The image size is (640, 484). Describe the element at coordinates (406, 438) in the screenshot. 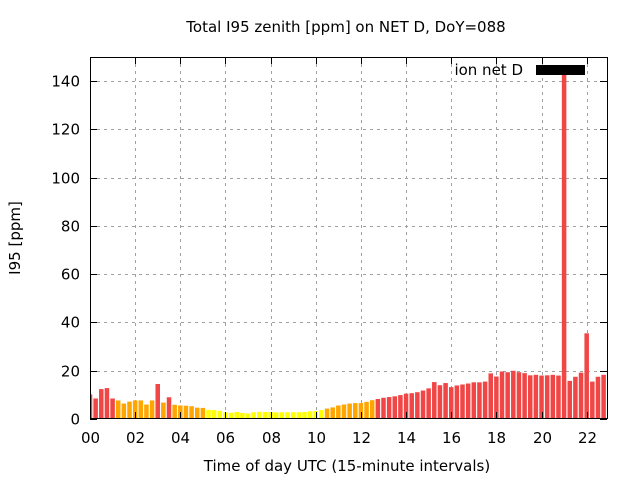

I see `x-tick-label: 14` at that location.